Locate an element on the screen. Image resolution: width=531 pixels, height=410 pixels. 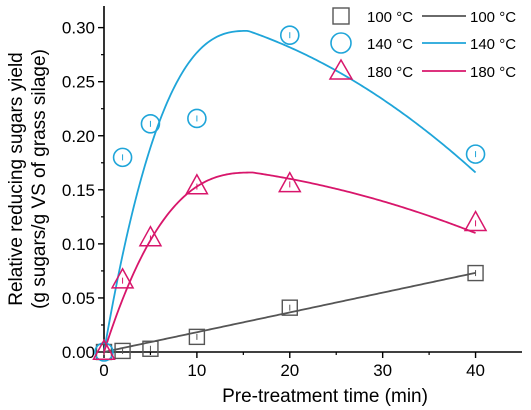
legend-square-icon is located at coordinates (341, 16).